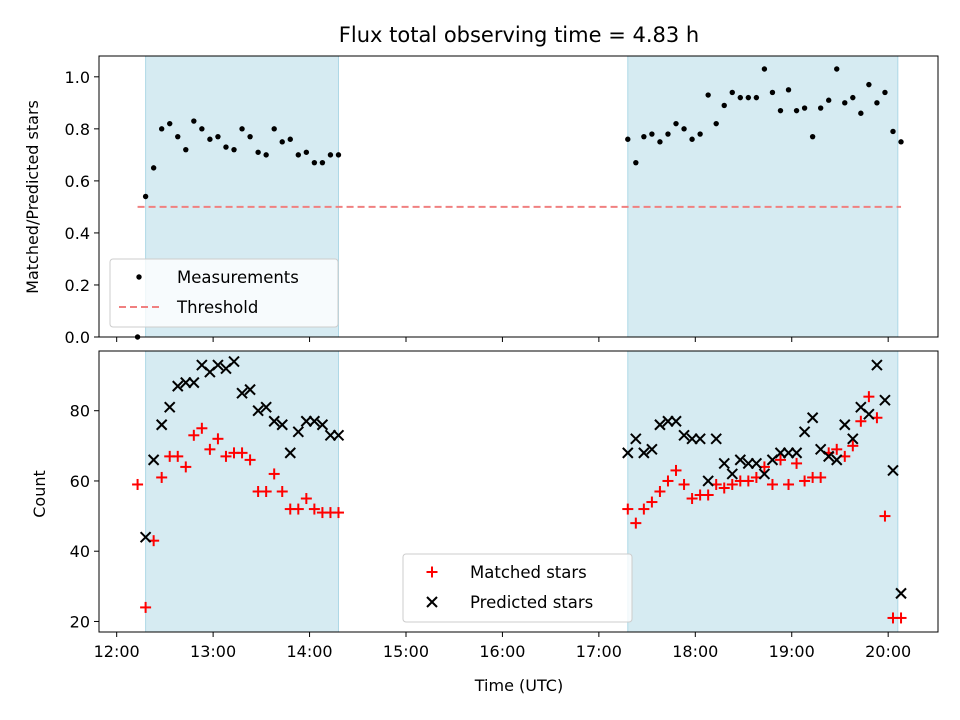  What do you see at coordinates (80, 621) in the screenshot?
I see `y-tick-label: 20` at bounding box center [80, 621].